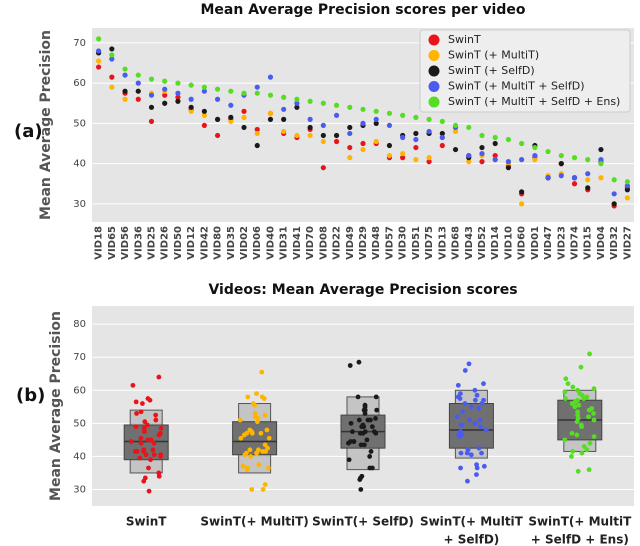 Image resolution: width=640 pixels, height=546 pixels. What do you see at coordinates (363, 522) in the screenshot?
I see `x-tick-label: SwinT(+ SelfD)` at bounding box center [363, 522].